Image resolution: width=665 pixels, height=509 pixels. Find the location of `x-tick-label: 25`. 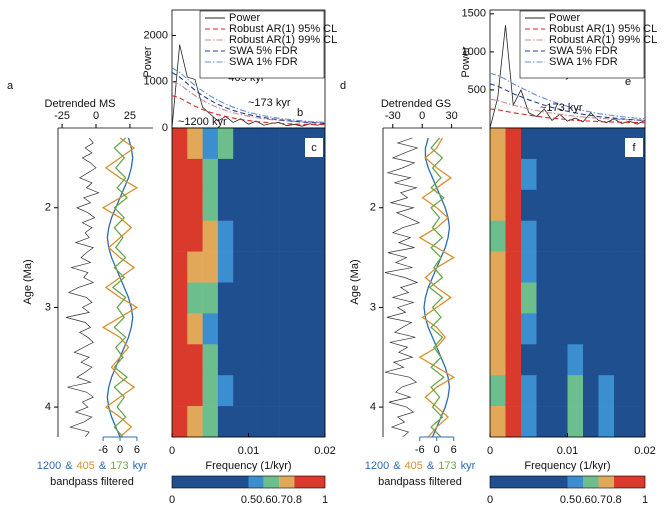

x-tick-label: 25 is located at coordinates (130, 116).